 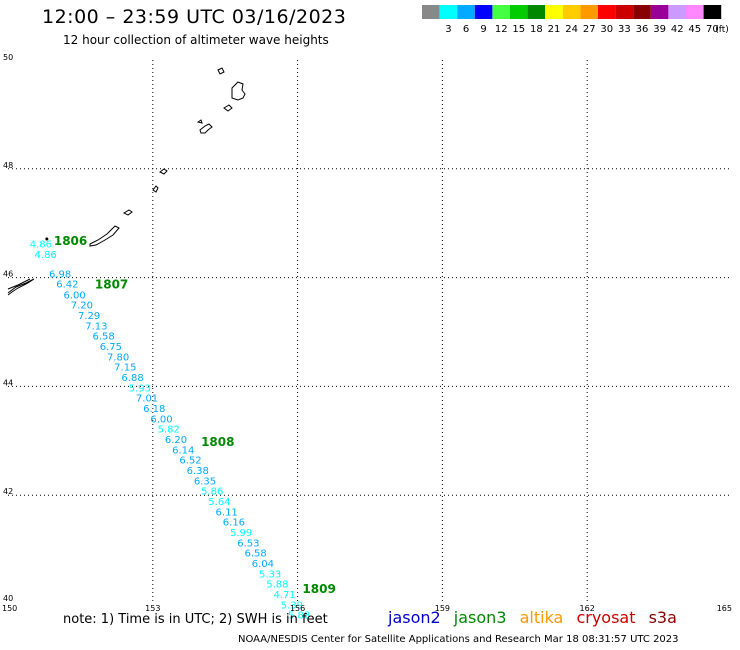 What do you see at coordinates (541, 617) in the screenshot?
I see `satellite-altika: altika` at bounding box center [541, 617].